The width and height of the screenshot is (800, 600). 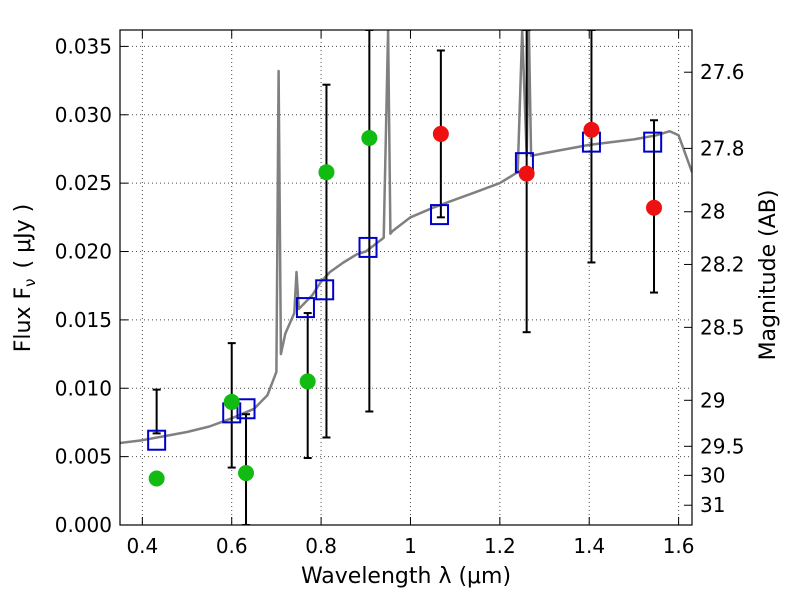 What do you see at coordinates (83, 115) in the screenshot?
I see `y-tick-label: 0.030` at bounding box center [83, 115].